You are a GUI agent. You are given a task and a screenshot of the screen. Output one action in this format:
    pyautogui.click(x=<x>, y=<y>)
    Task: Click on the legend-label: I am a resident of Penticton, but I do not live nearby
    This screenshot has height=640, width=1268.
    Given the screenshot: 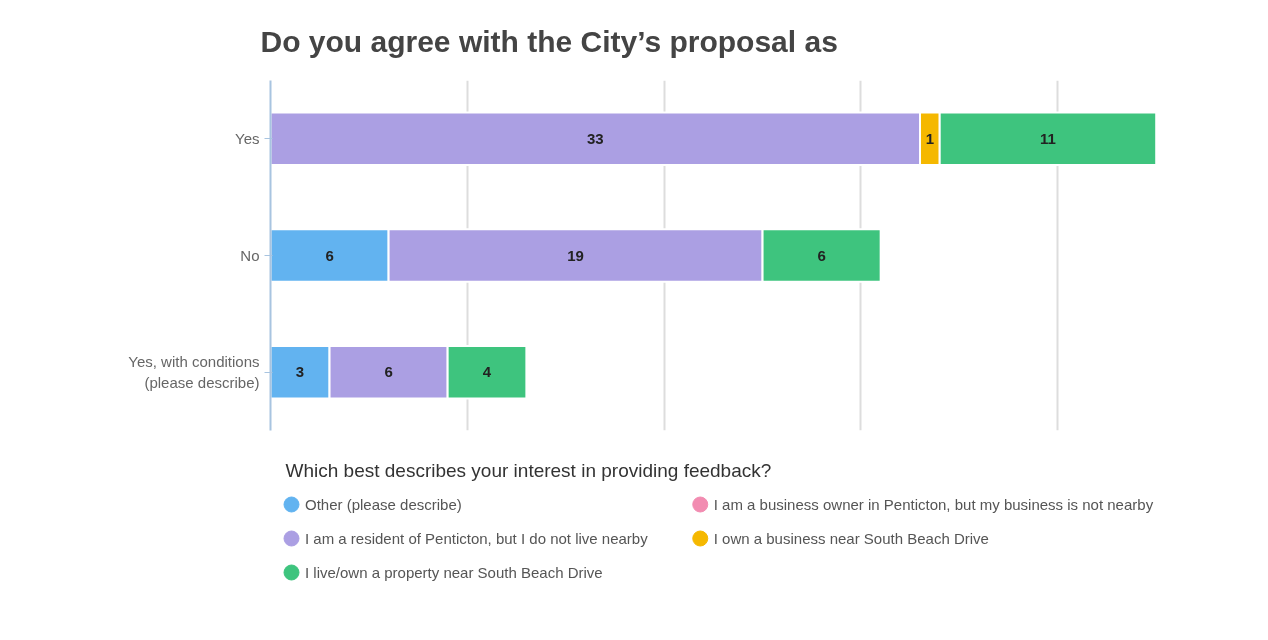 What is the action you would take?
    pyautogui.click(x=477, y=538)
    